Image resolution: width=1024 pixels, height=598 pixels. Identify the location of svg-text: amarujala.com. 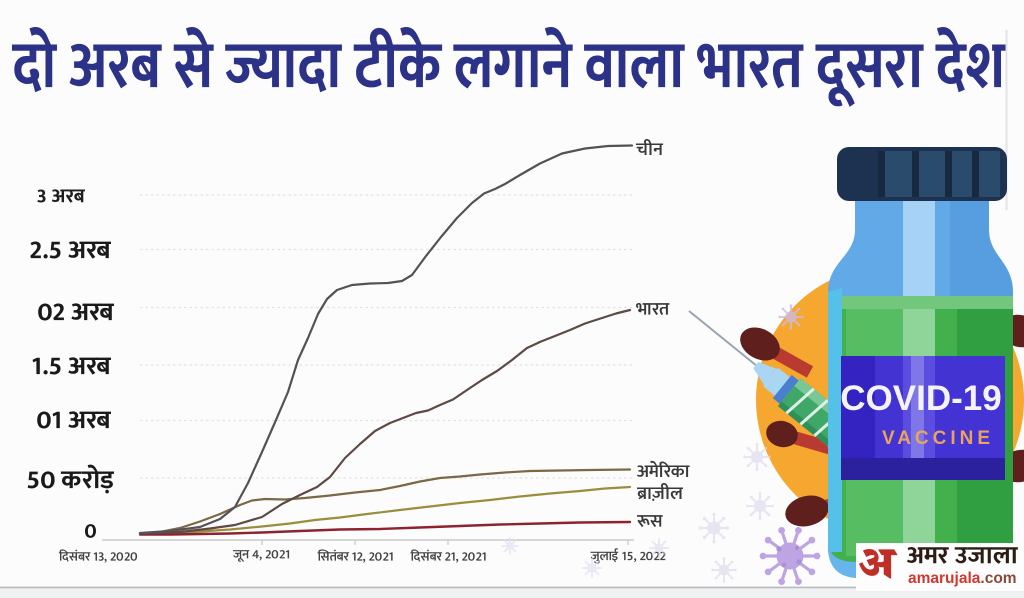
(962, 578).